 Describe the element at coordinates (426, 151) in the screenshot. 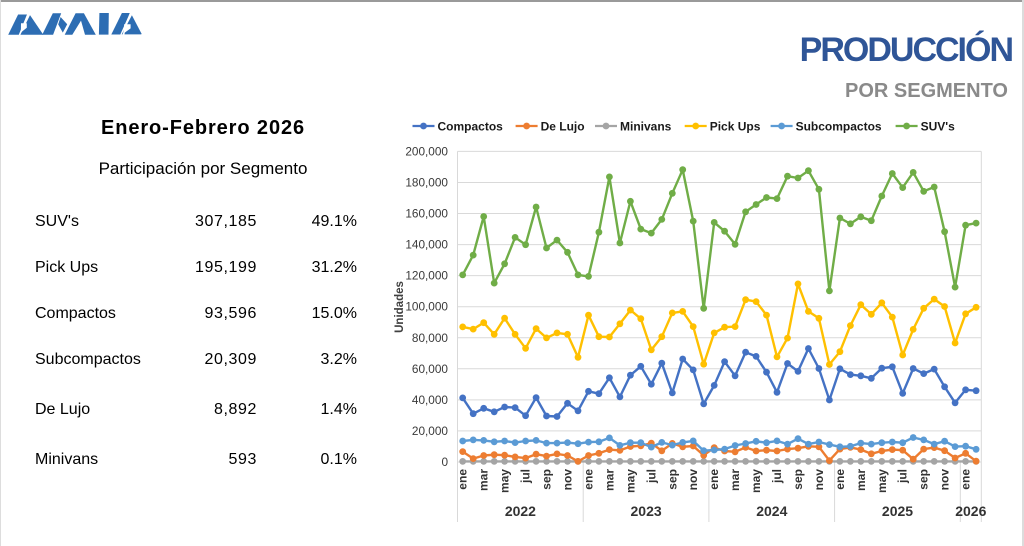

I see `svg-text: 200,000` at that location.